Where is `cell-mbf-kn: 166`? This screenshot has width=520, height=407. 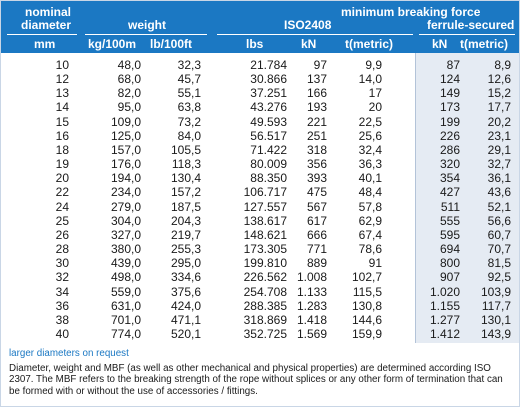 cell-mbf-kn: 166 is located at coordinates (316, 93).